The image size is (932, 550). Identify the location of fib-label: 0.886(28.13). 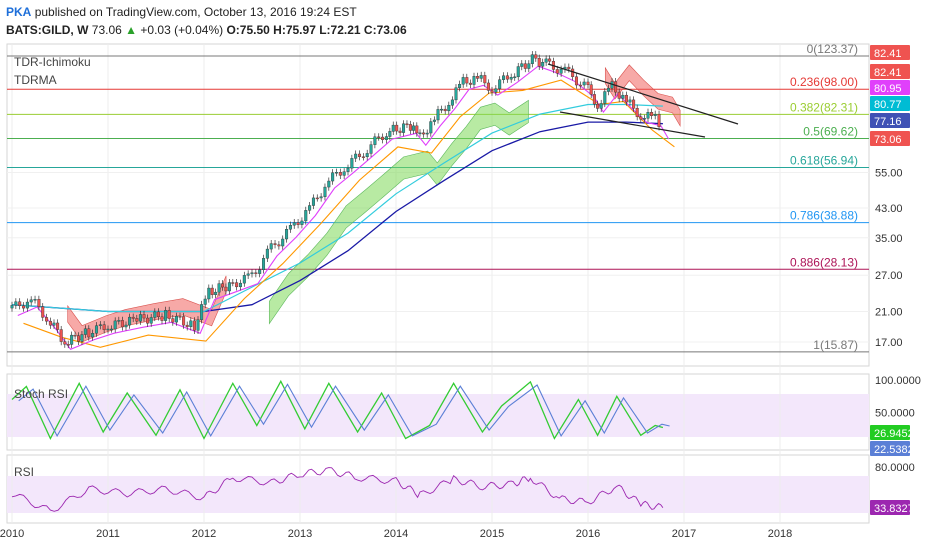
(824, 262).